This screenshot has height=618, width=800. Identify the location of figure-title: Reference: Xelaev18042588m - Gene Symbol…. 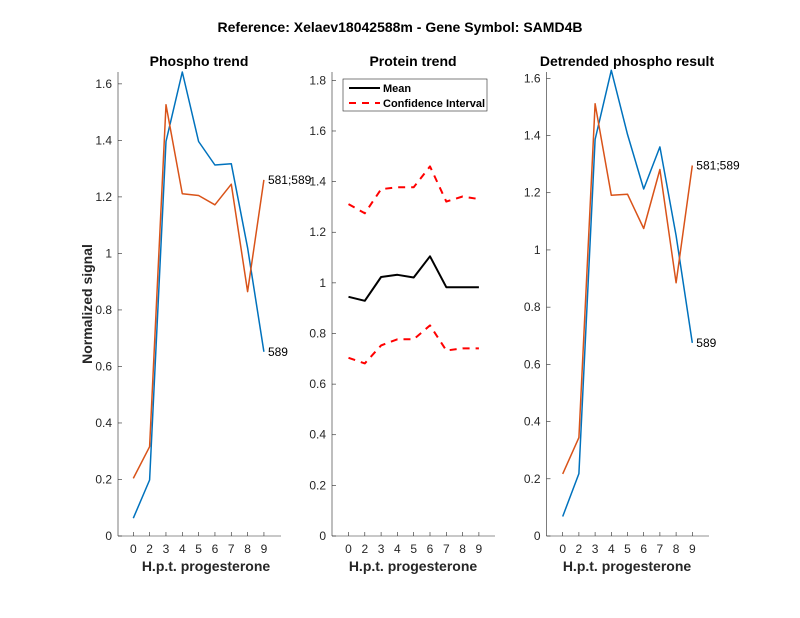
(400, 27).